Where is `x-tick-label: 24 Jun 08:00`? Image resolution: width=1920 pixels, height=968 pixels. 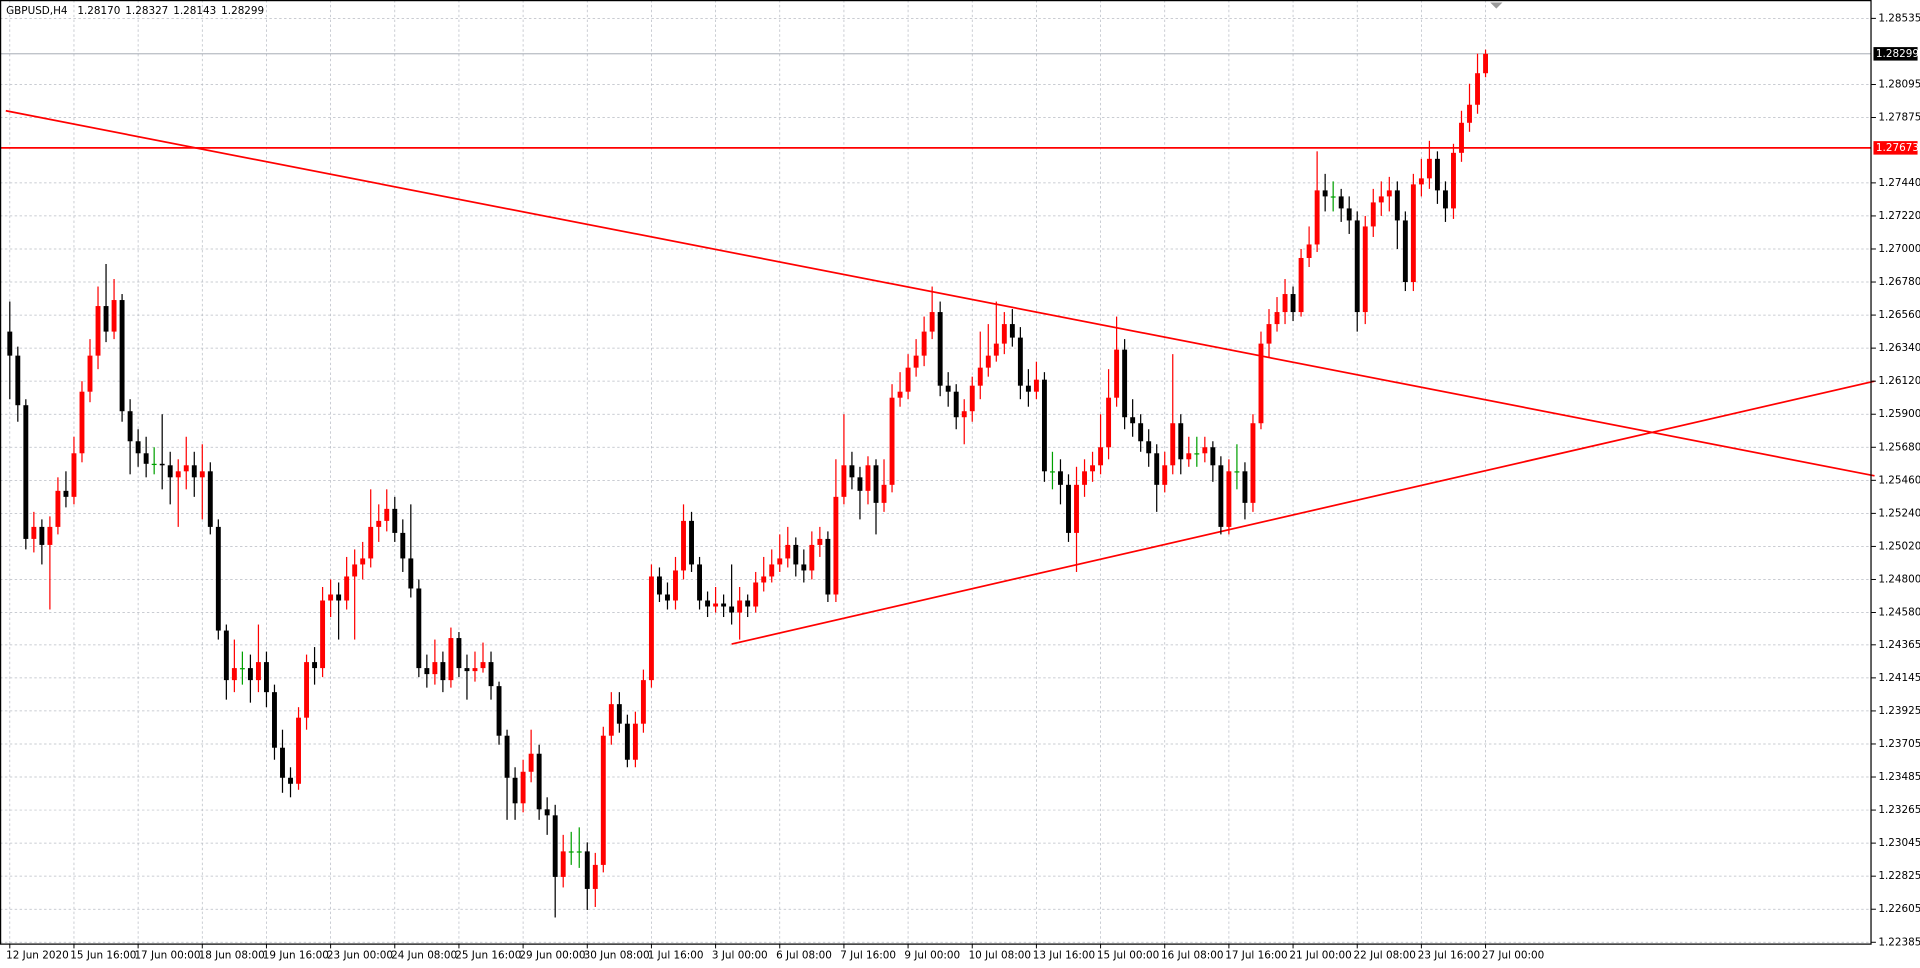 x-tick-label: 24 Jun 08:00 is located at coordinates (424, 956).